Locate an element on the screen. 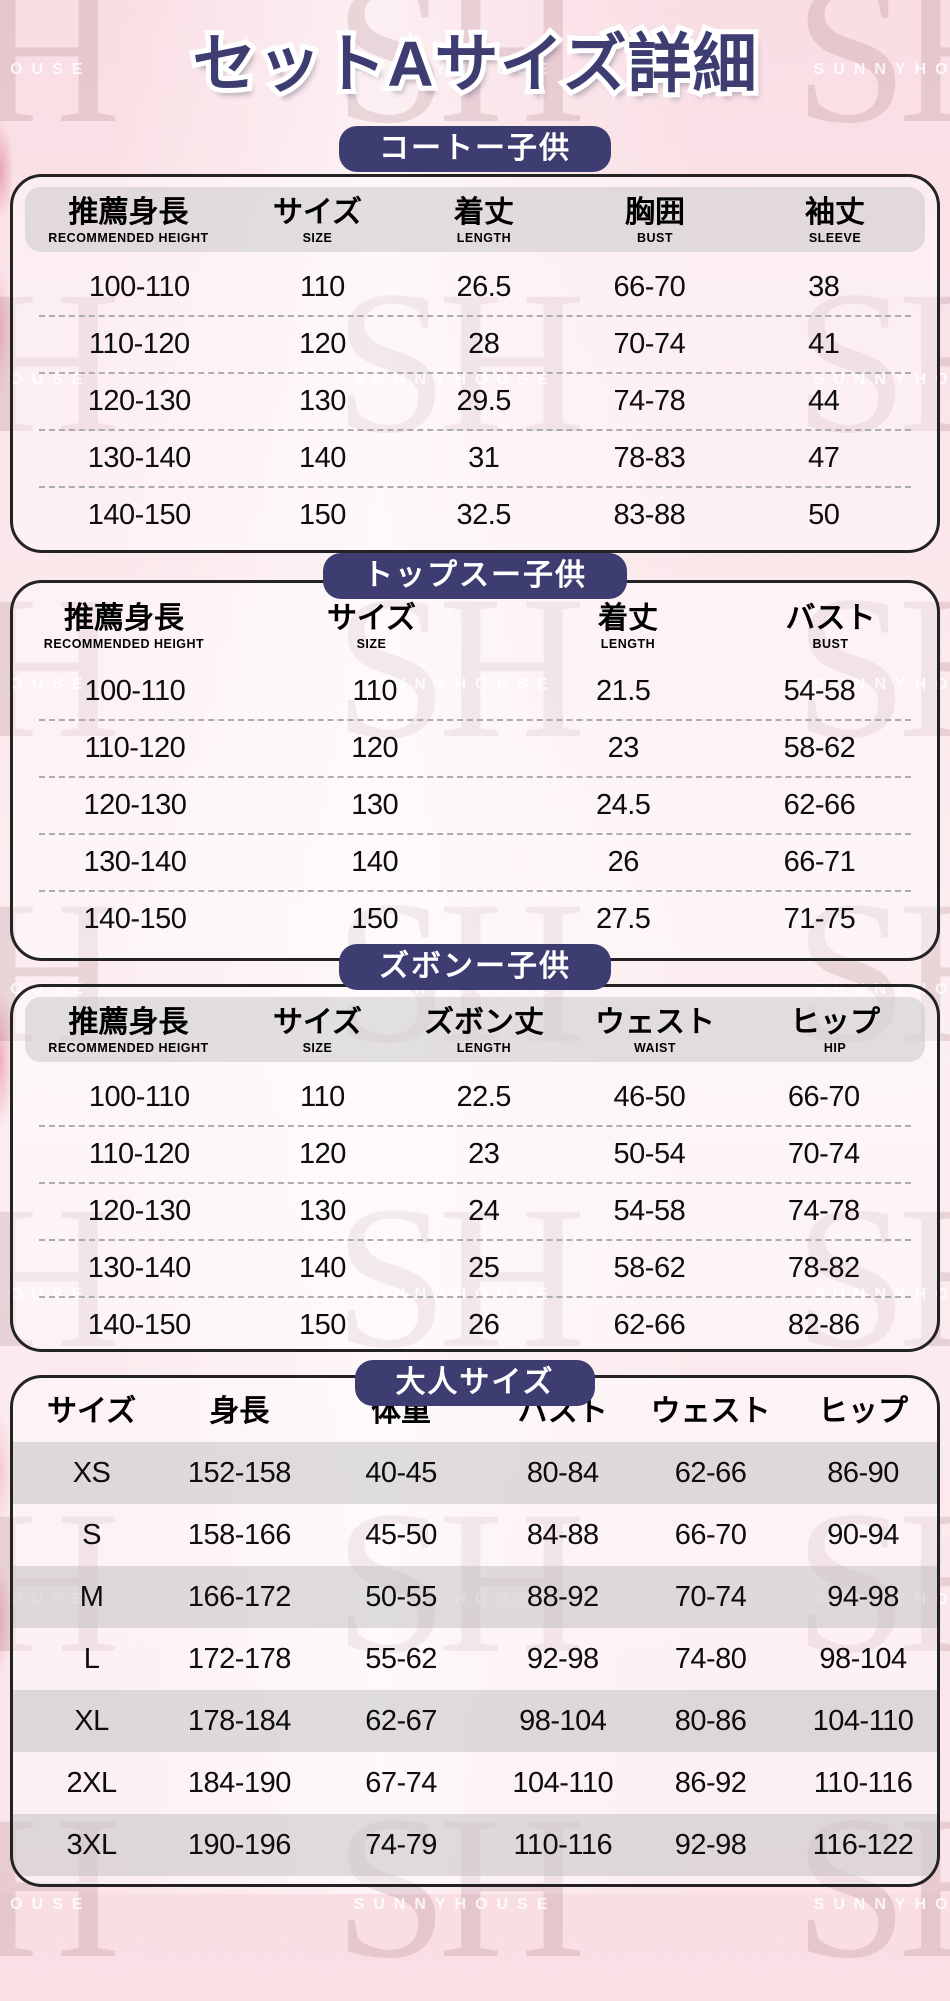  column-header-jp: 着丈 is located at coordinates (628, 618).